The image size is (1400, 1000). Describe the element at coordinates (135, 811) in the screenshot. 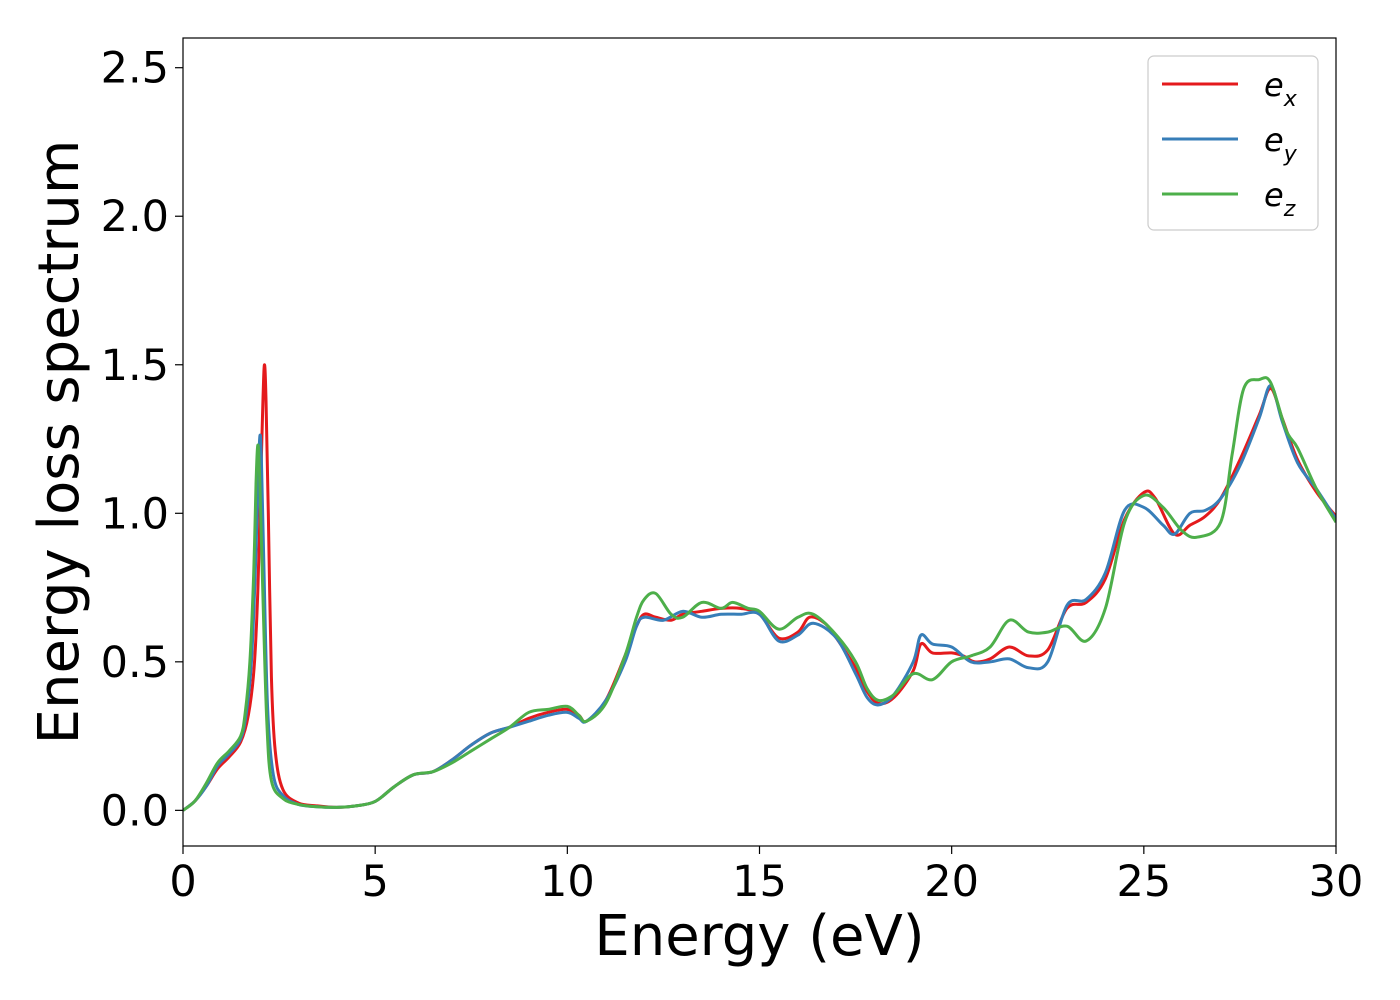

I see `y-tick-label: 0.0` at that location.